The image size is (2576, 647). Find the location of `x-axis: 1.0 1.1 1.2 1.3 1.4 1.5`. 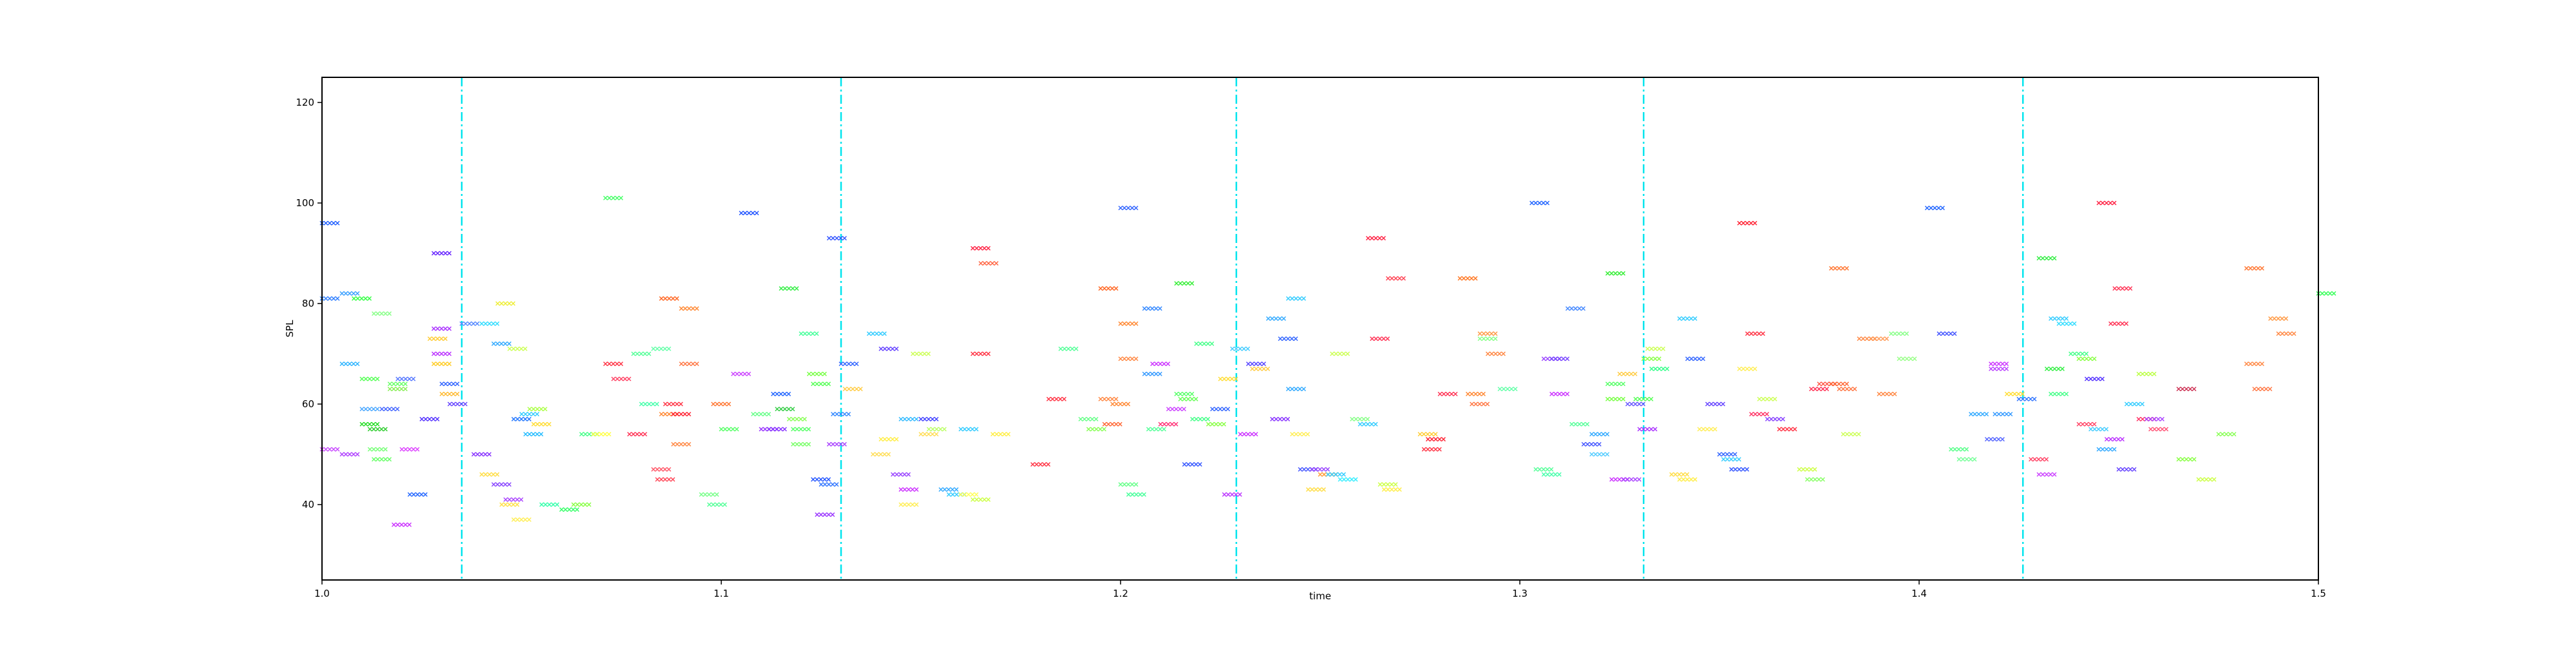

x-axis: 1.0 1.1 1.2 1.3 1.4 1.5 is located at coordinates (1320, 589).